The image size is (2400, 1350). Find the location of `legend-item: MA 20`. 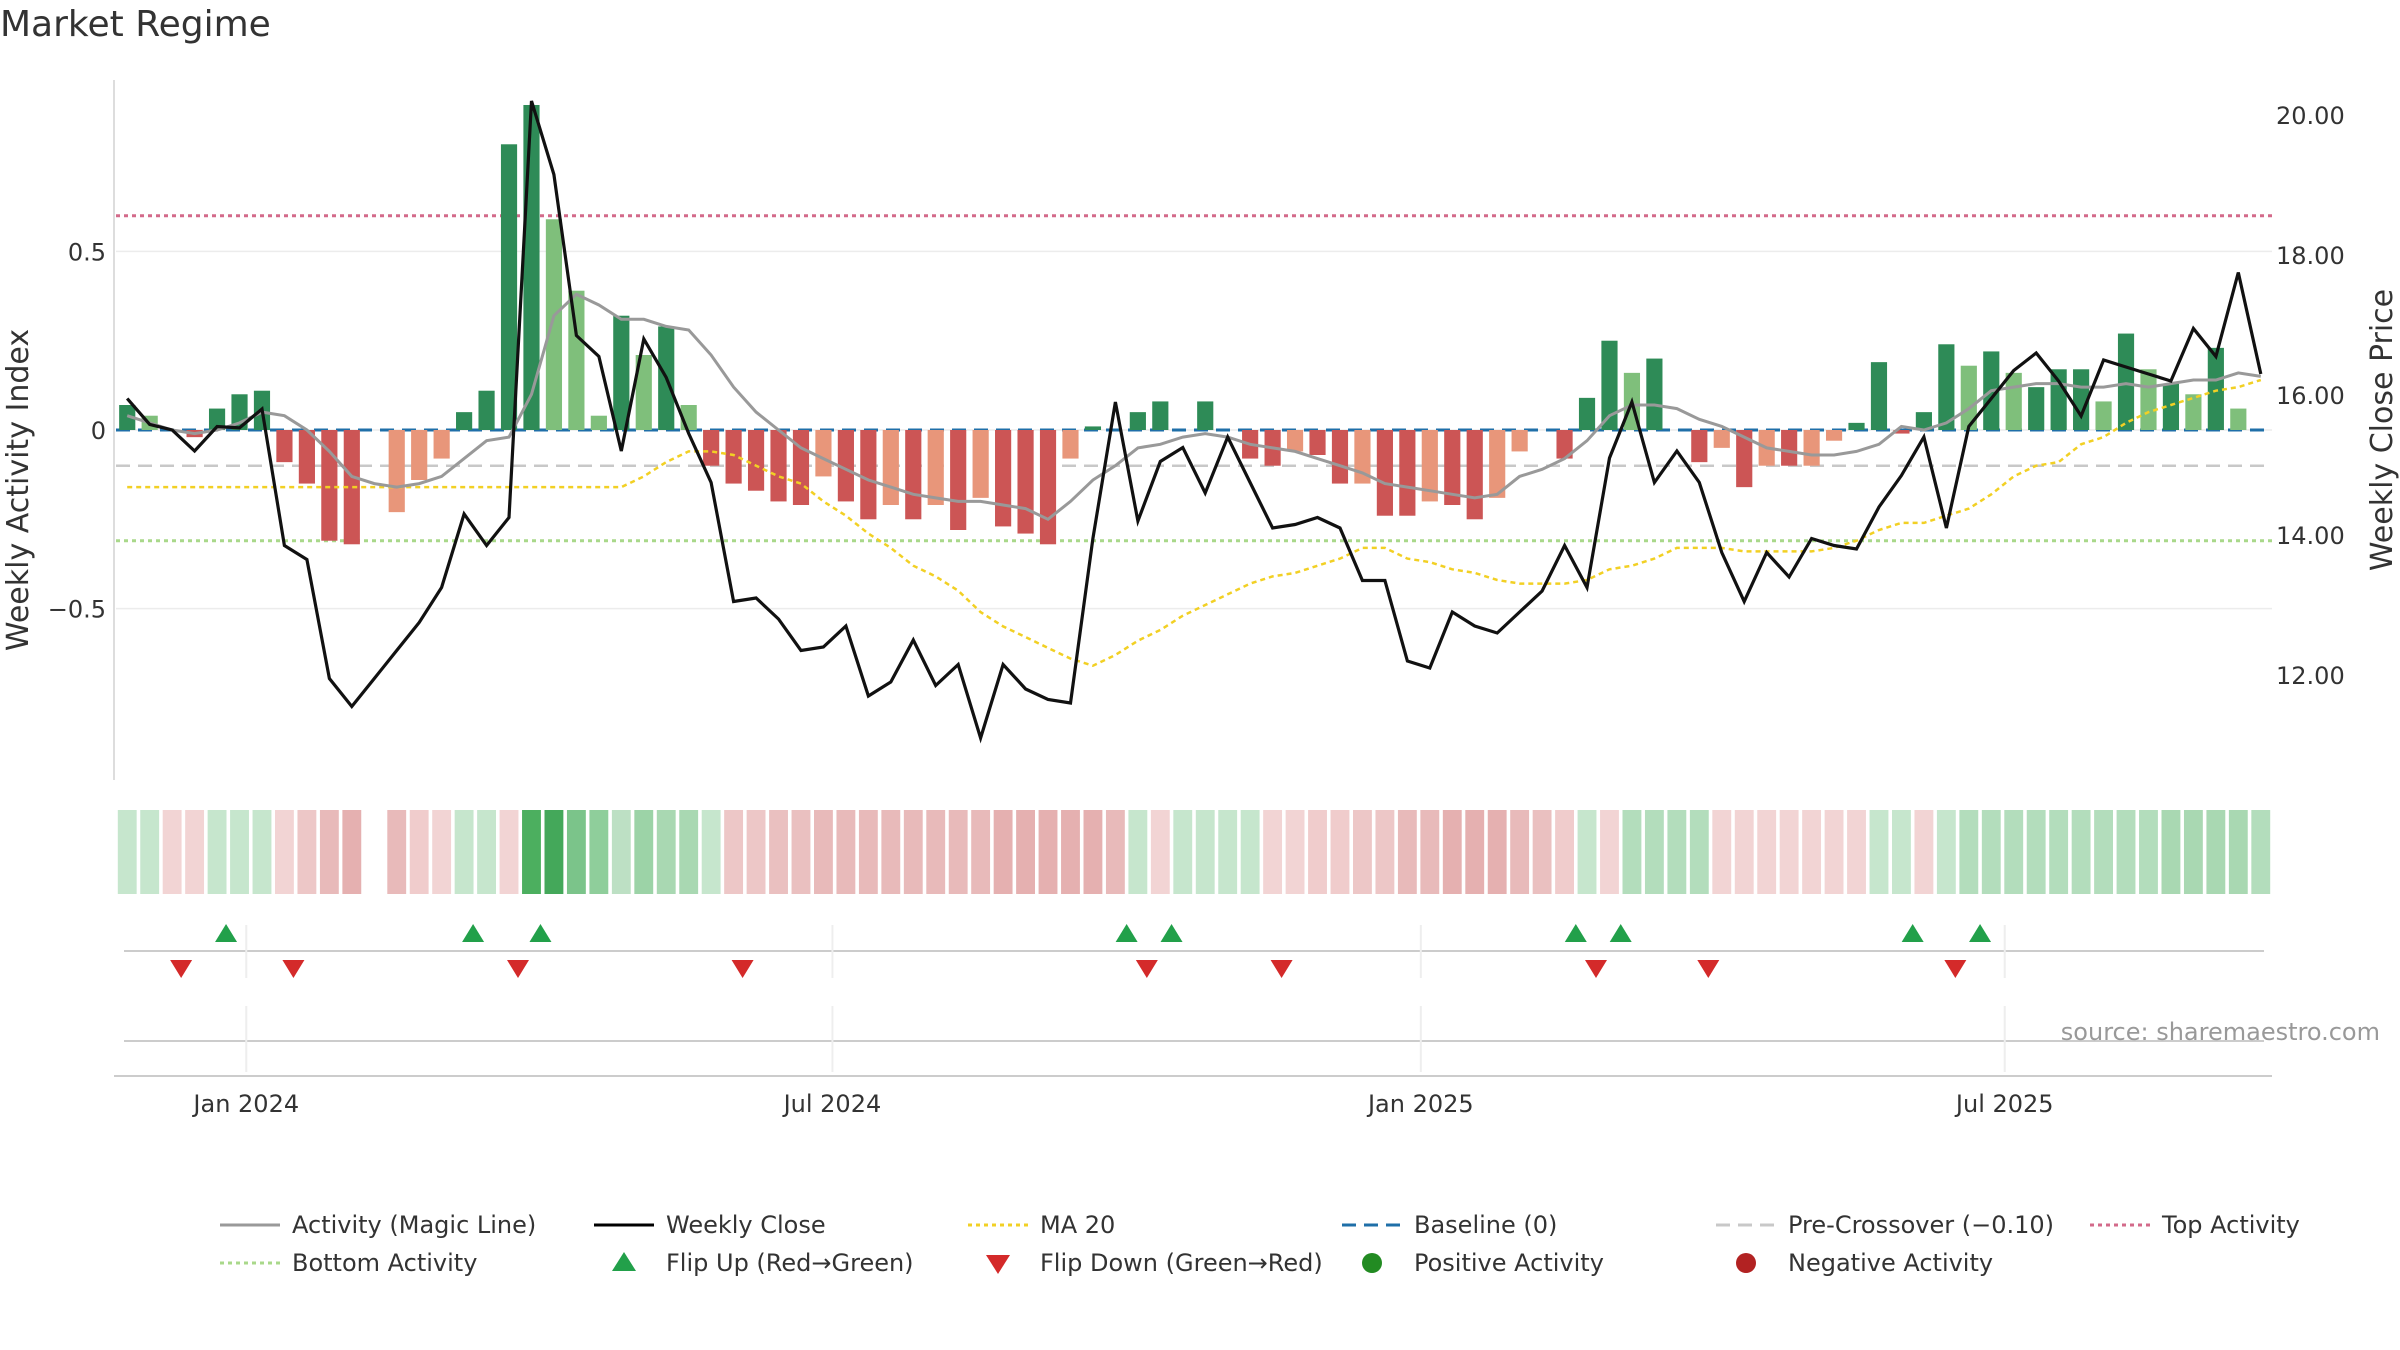

legend-item: MA 20 is located at coordinates (1041, 1225).